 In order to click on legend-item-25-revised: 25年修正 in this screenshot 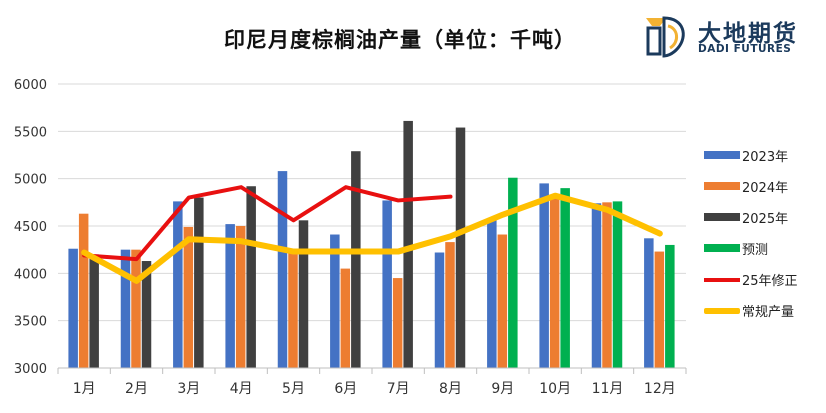, I will do `click(762, 285)`.